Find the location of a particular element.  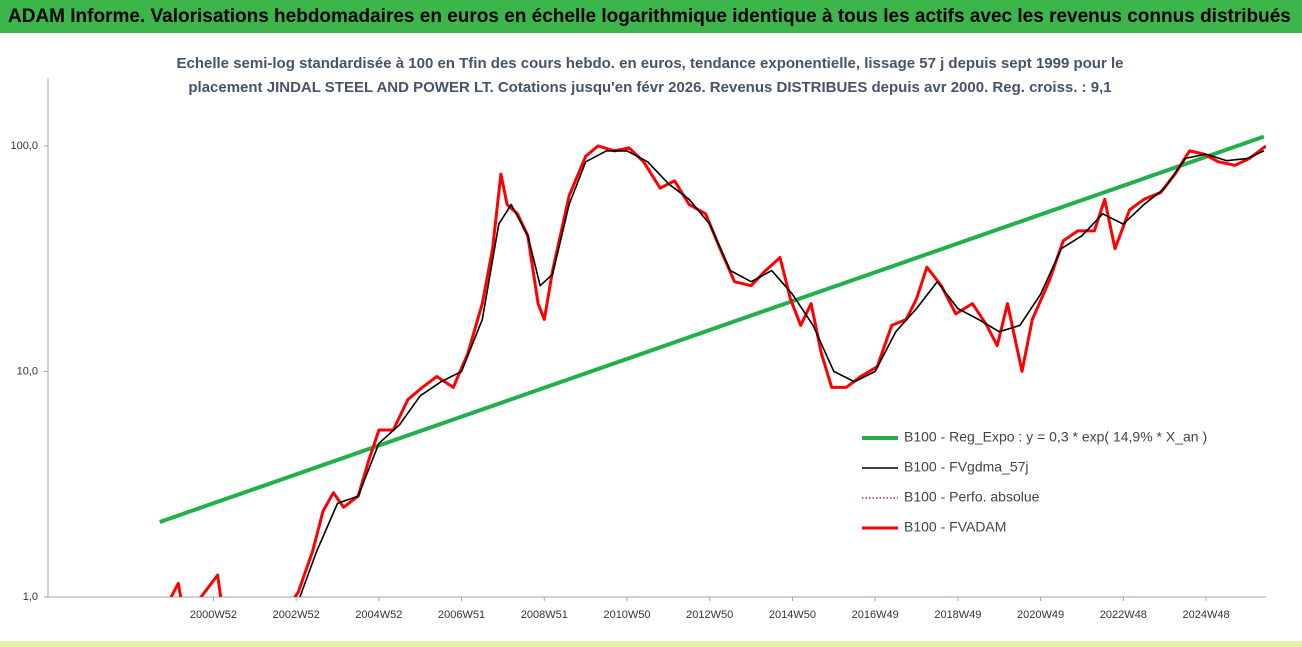

x-tick-label: 2010W50 is located at coordinates (626, 615).